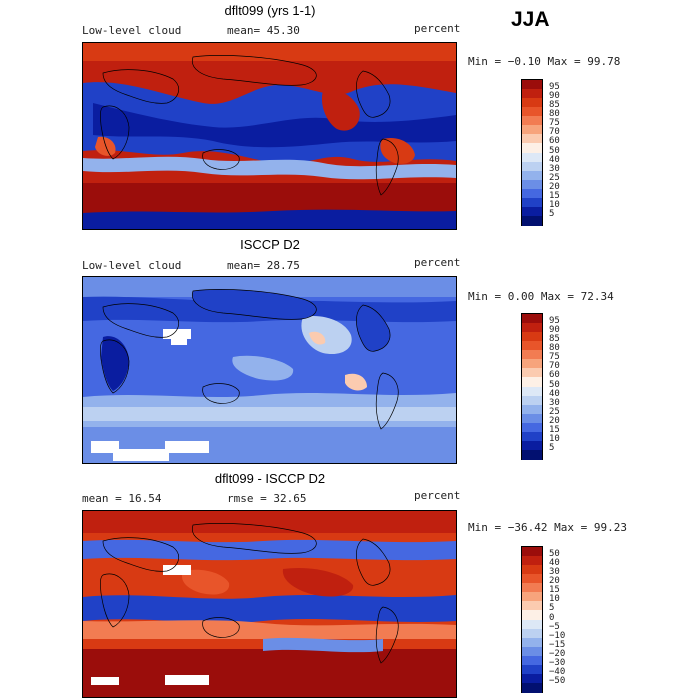 This screenshot has width=700, height=700. What do you see at coordinates (552, 617) in the screenshot?
I see `colorbar-tick-label: 0` at bounding box center [552, 617].